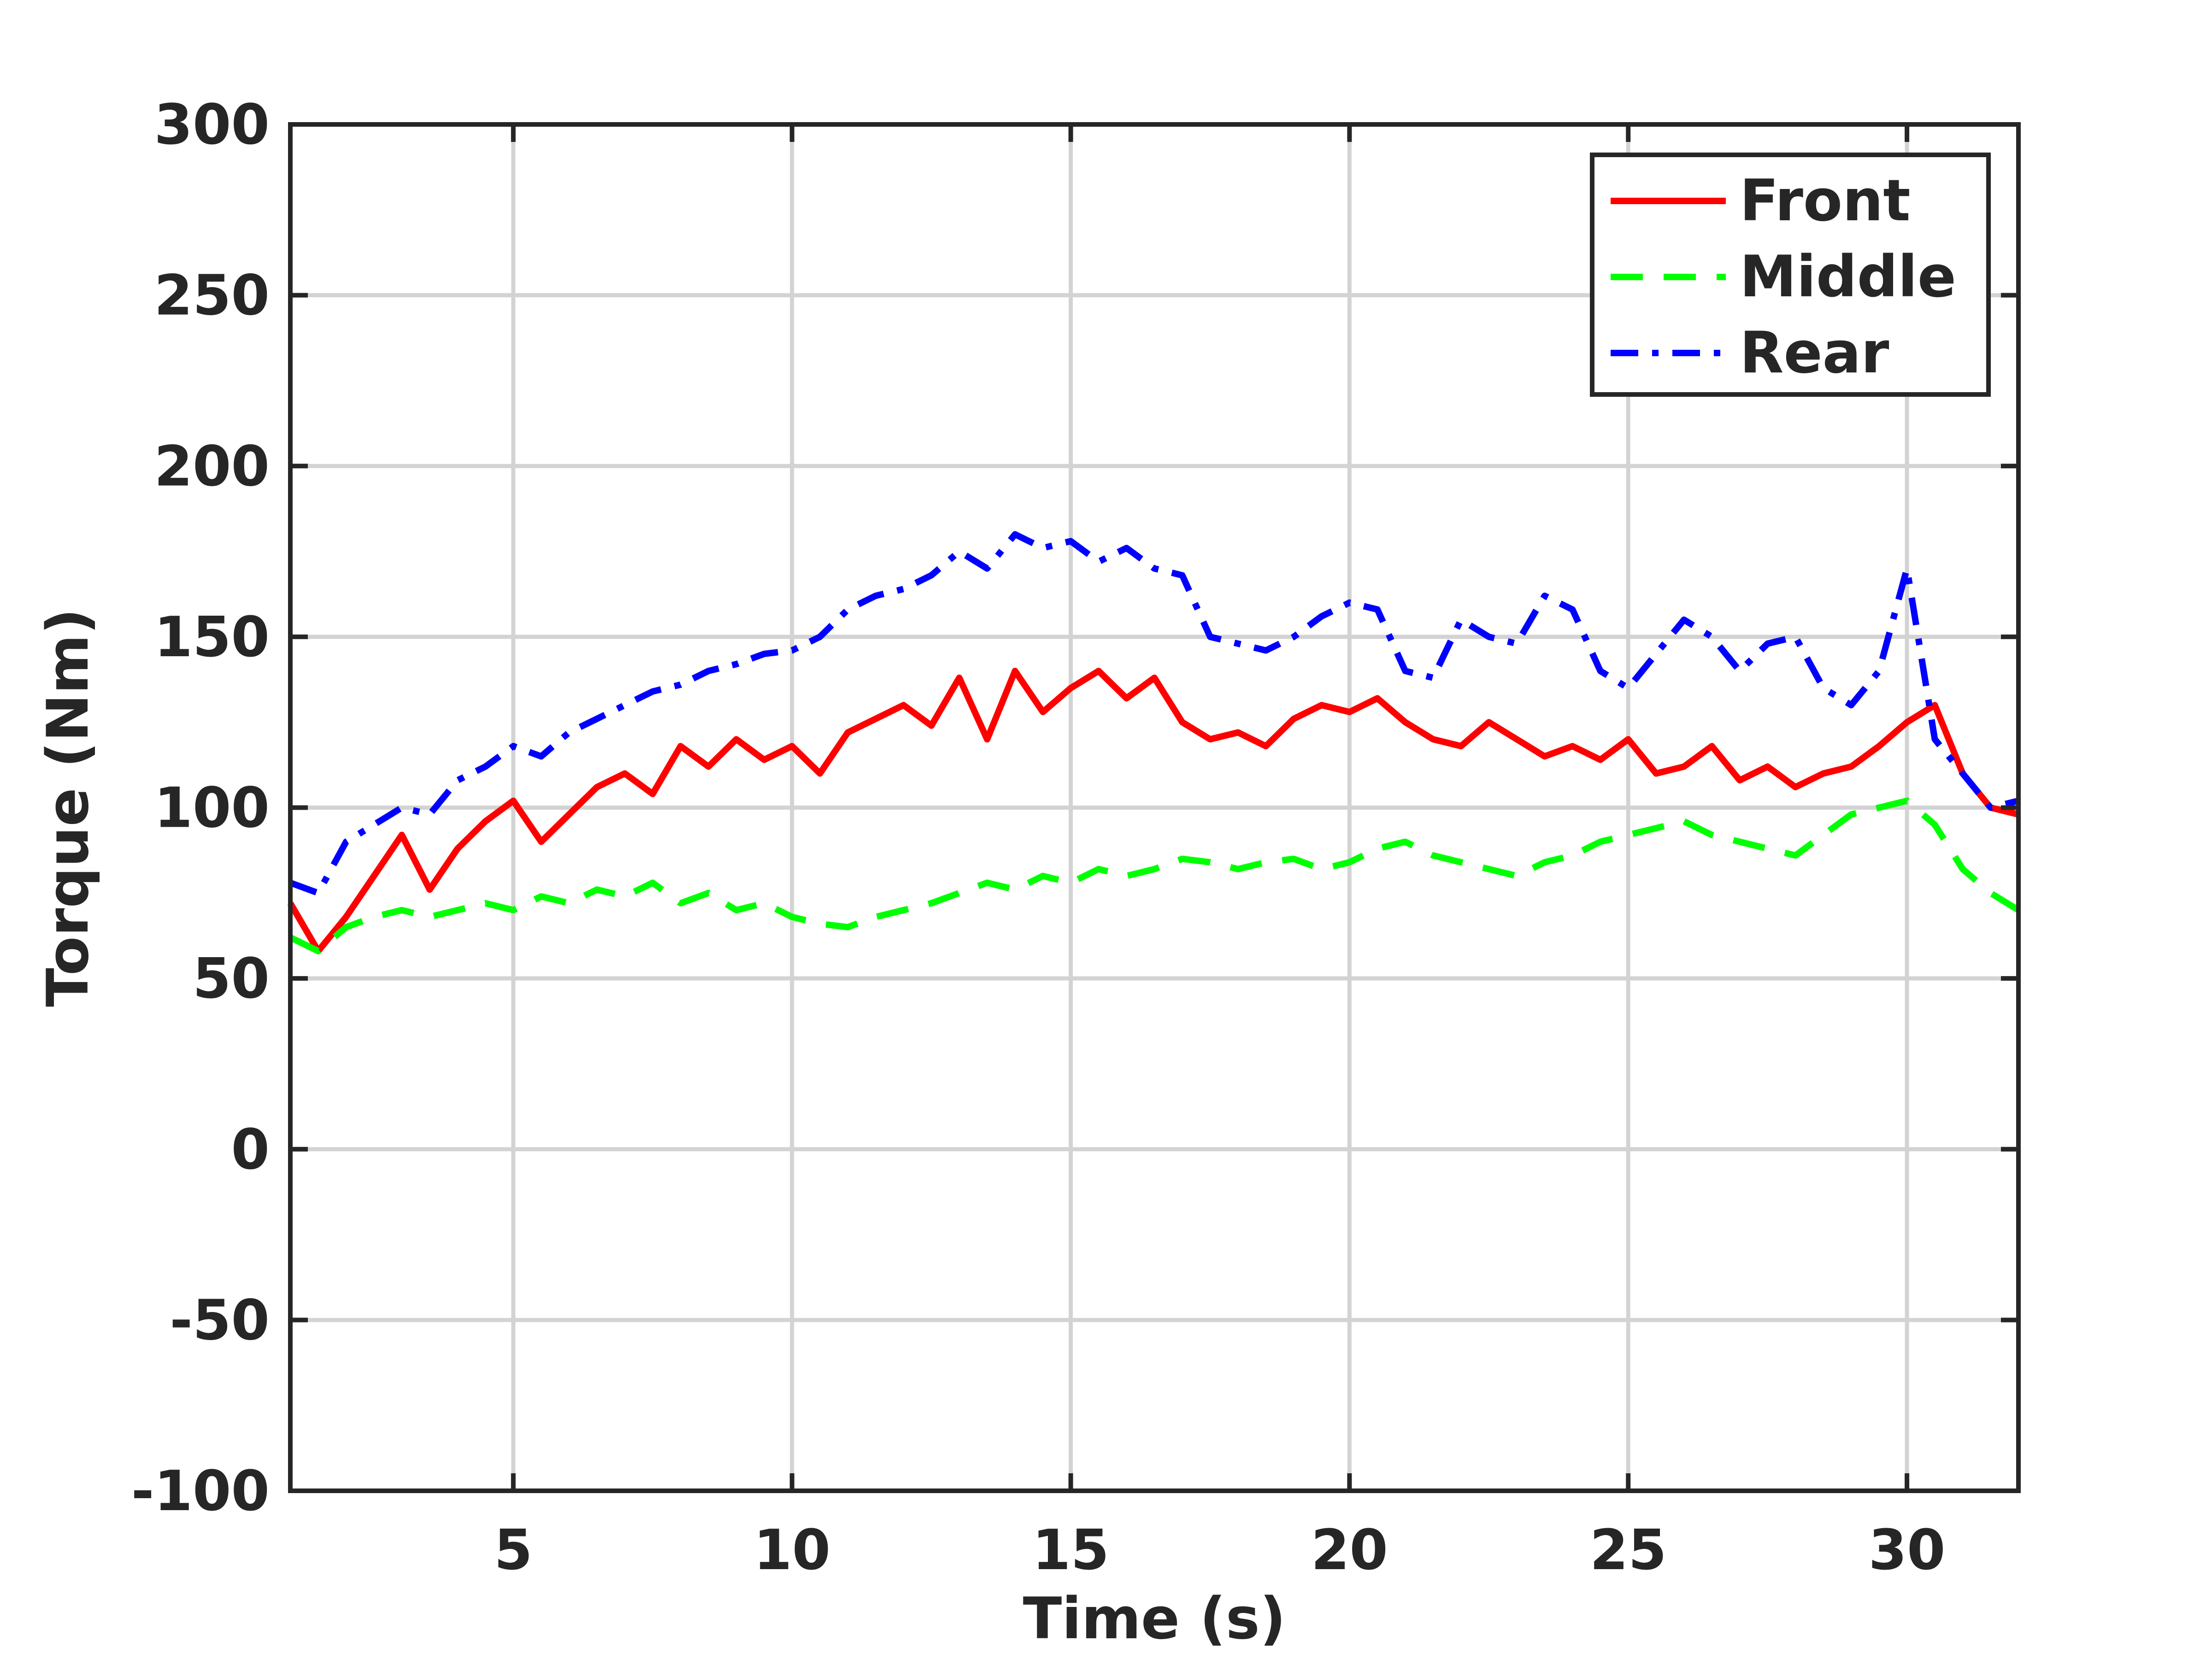  Describe the element at coordinates (1628, 1550) in the screenshot. I see `x-tick-label: 25` at that location.